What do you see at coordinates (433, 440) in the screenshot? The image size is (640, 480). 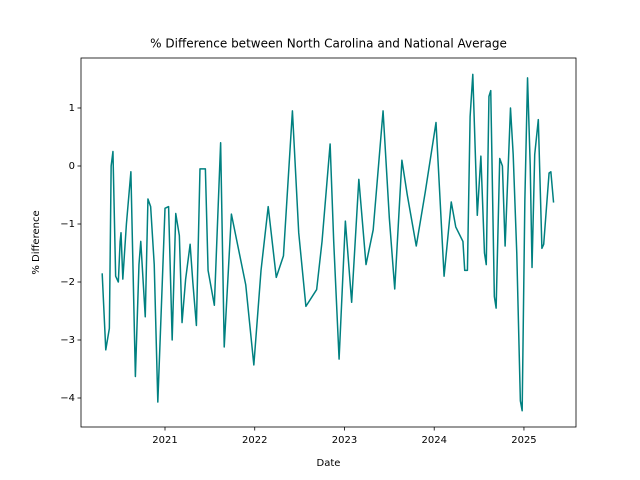 I see `x-tick-label: 2024` at bounding box center [433, 440].